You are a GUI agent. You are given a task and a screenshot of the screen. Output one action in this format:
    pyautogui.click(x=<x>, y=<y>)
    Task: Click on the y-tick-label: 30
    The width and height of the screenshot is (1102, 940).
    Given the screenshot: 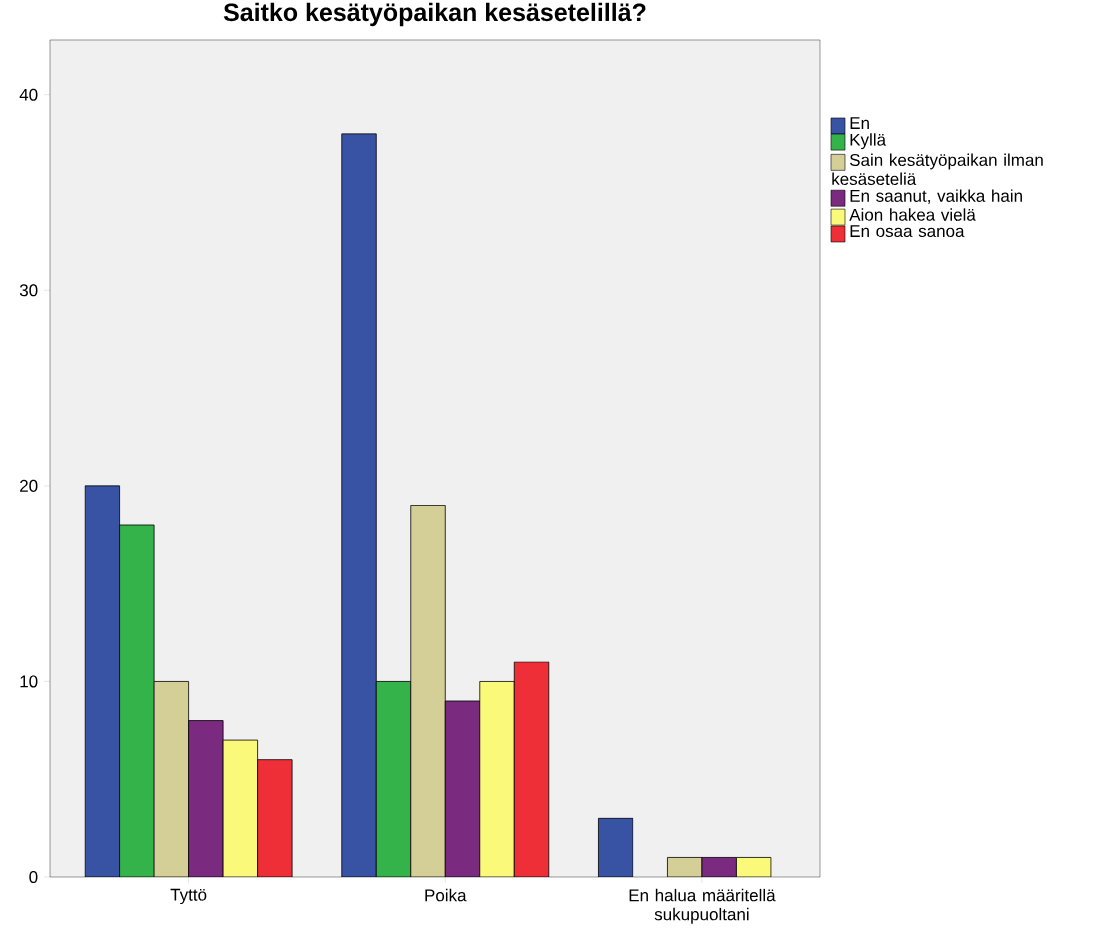 What is the action you would take?
    pyautogui.click(x=28, y=290)
    